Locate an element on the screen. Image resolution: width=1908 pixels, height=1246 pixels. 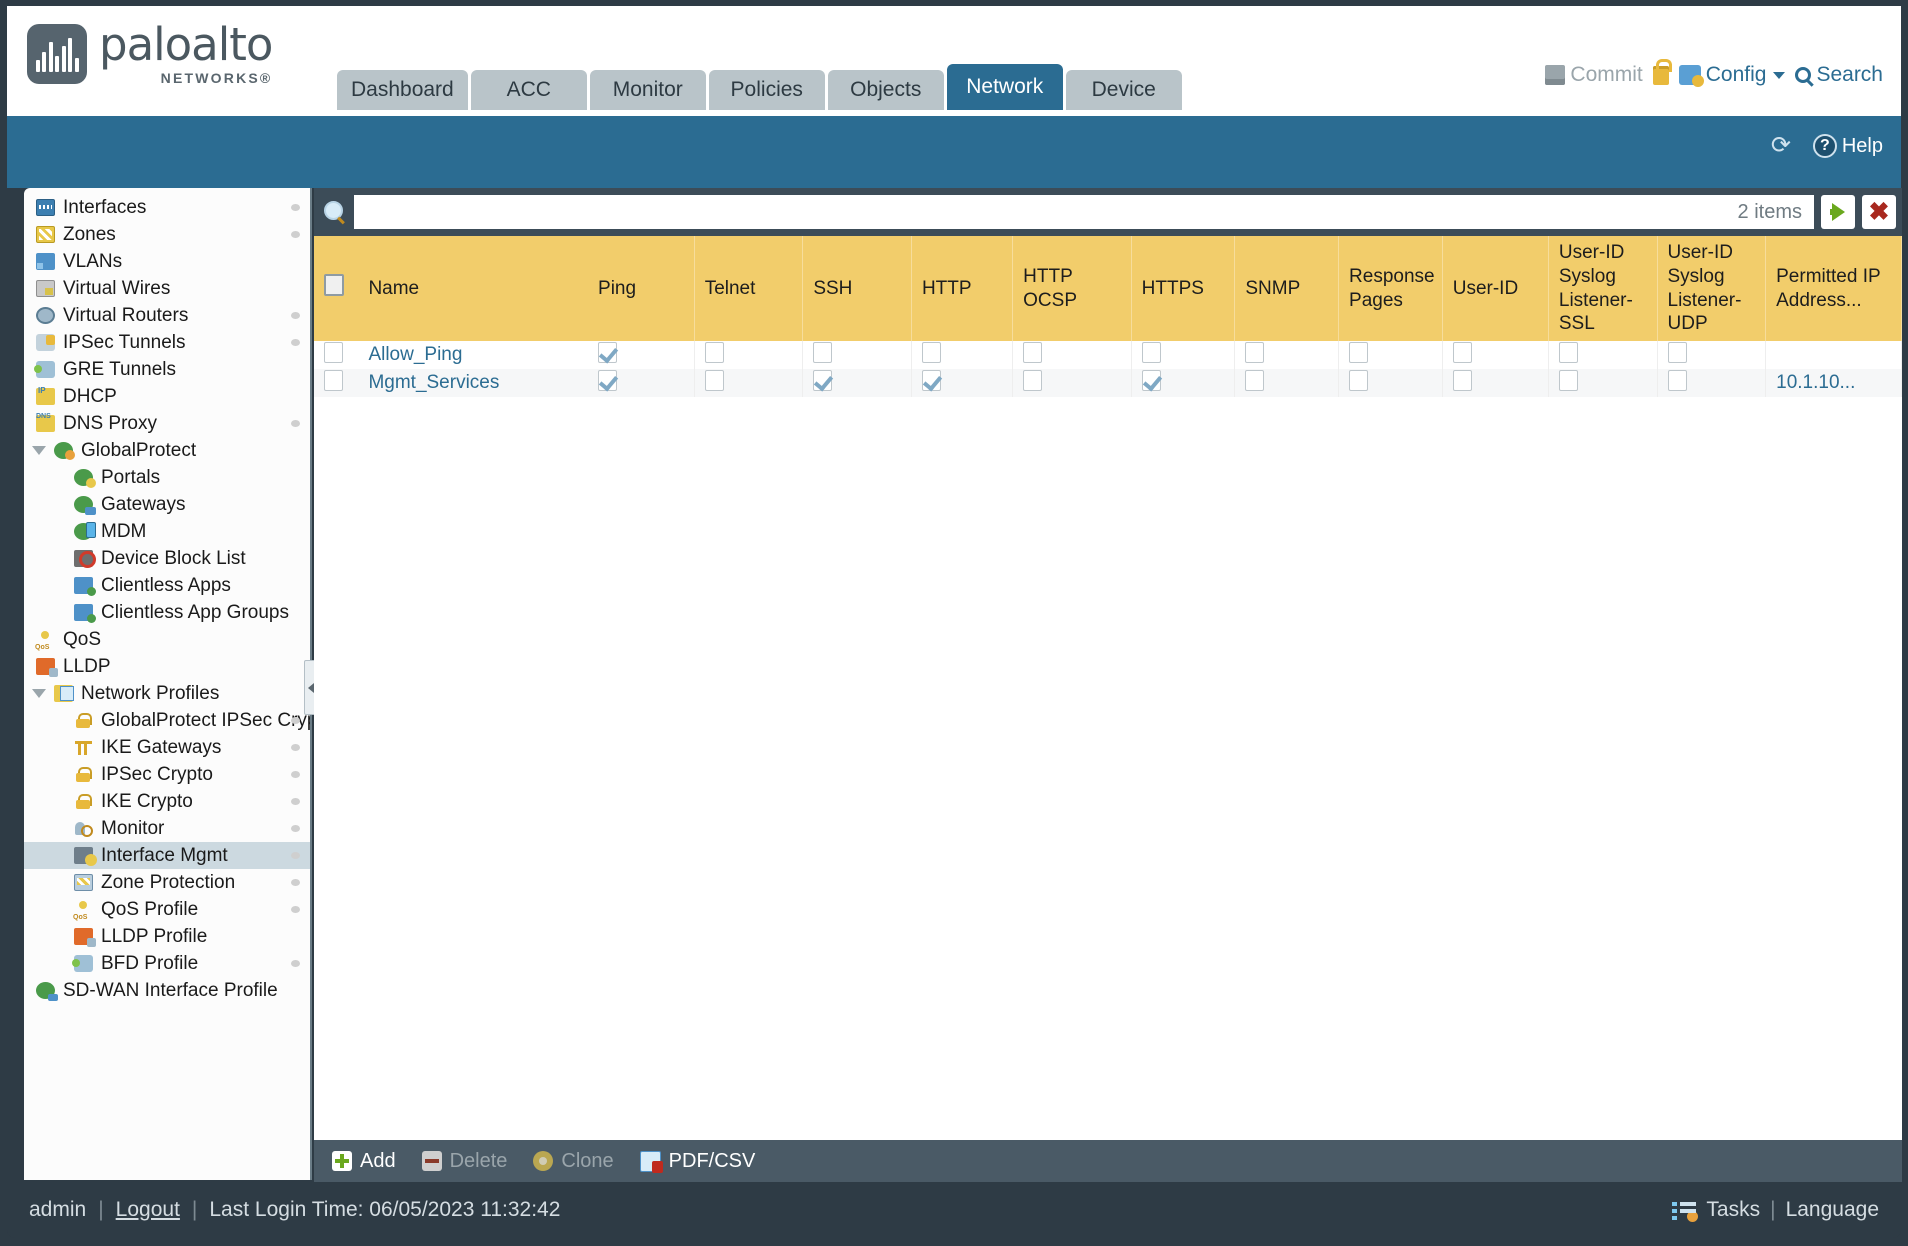
tasks-button: Tasks is located at coordinates (1733, 1209).